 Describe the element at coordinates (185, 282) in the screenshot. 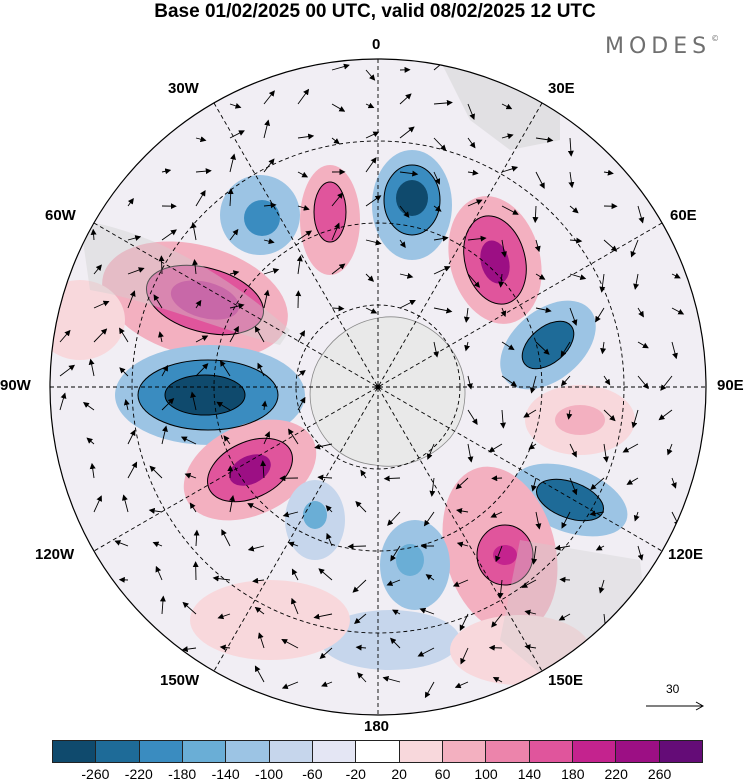

I see `south-america-landmass` at that location.